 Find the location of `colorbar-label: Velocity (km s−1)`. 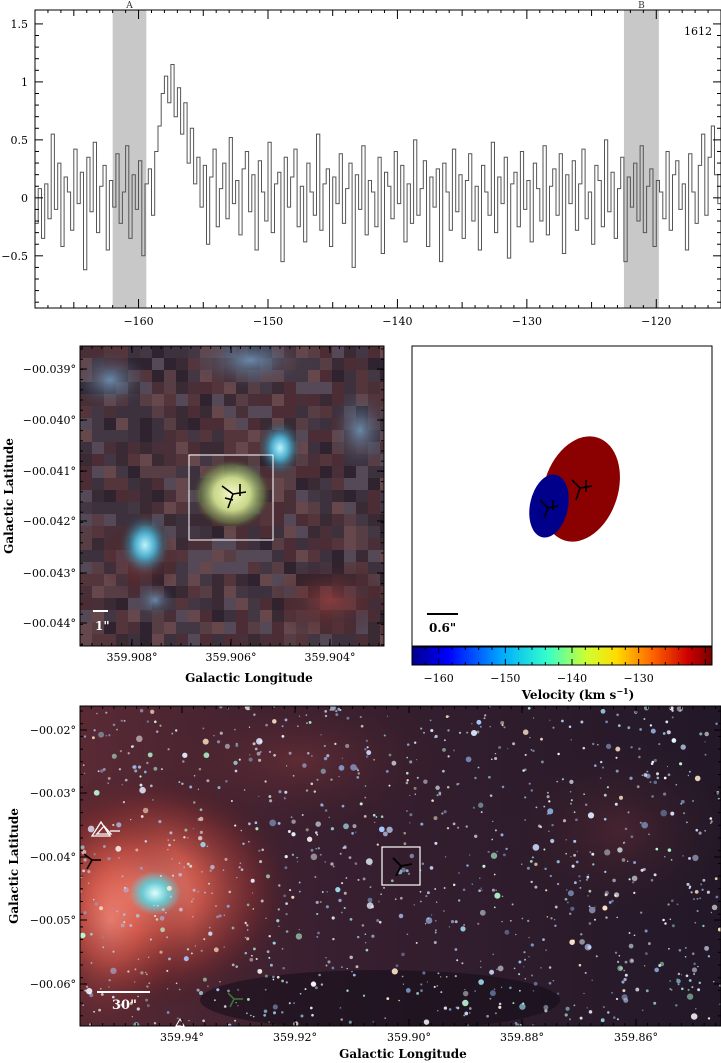

colorbar-label: Velocity (km s−1) is located at coordinates (578, 694).